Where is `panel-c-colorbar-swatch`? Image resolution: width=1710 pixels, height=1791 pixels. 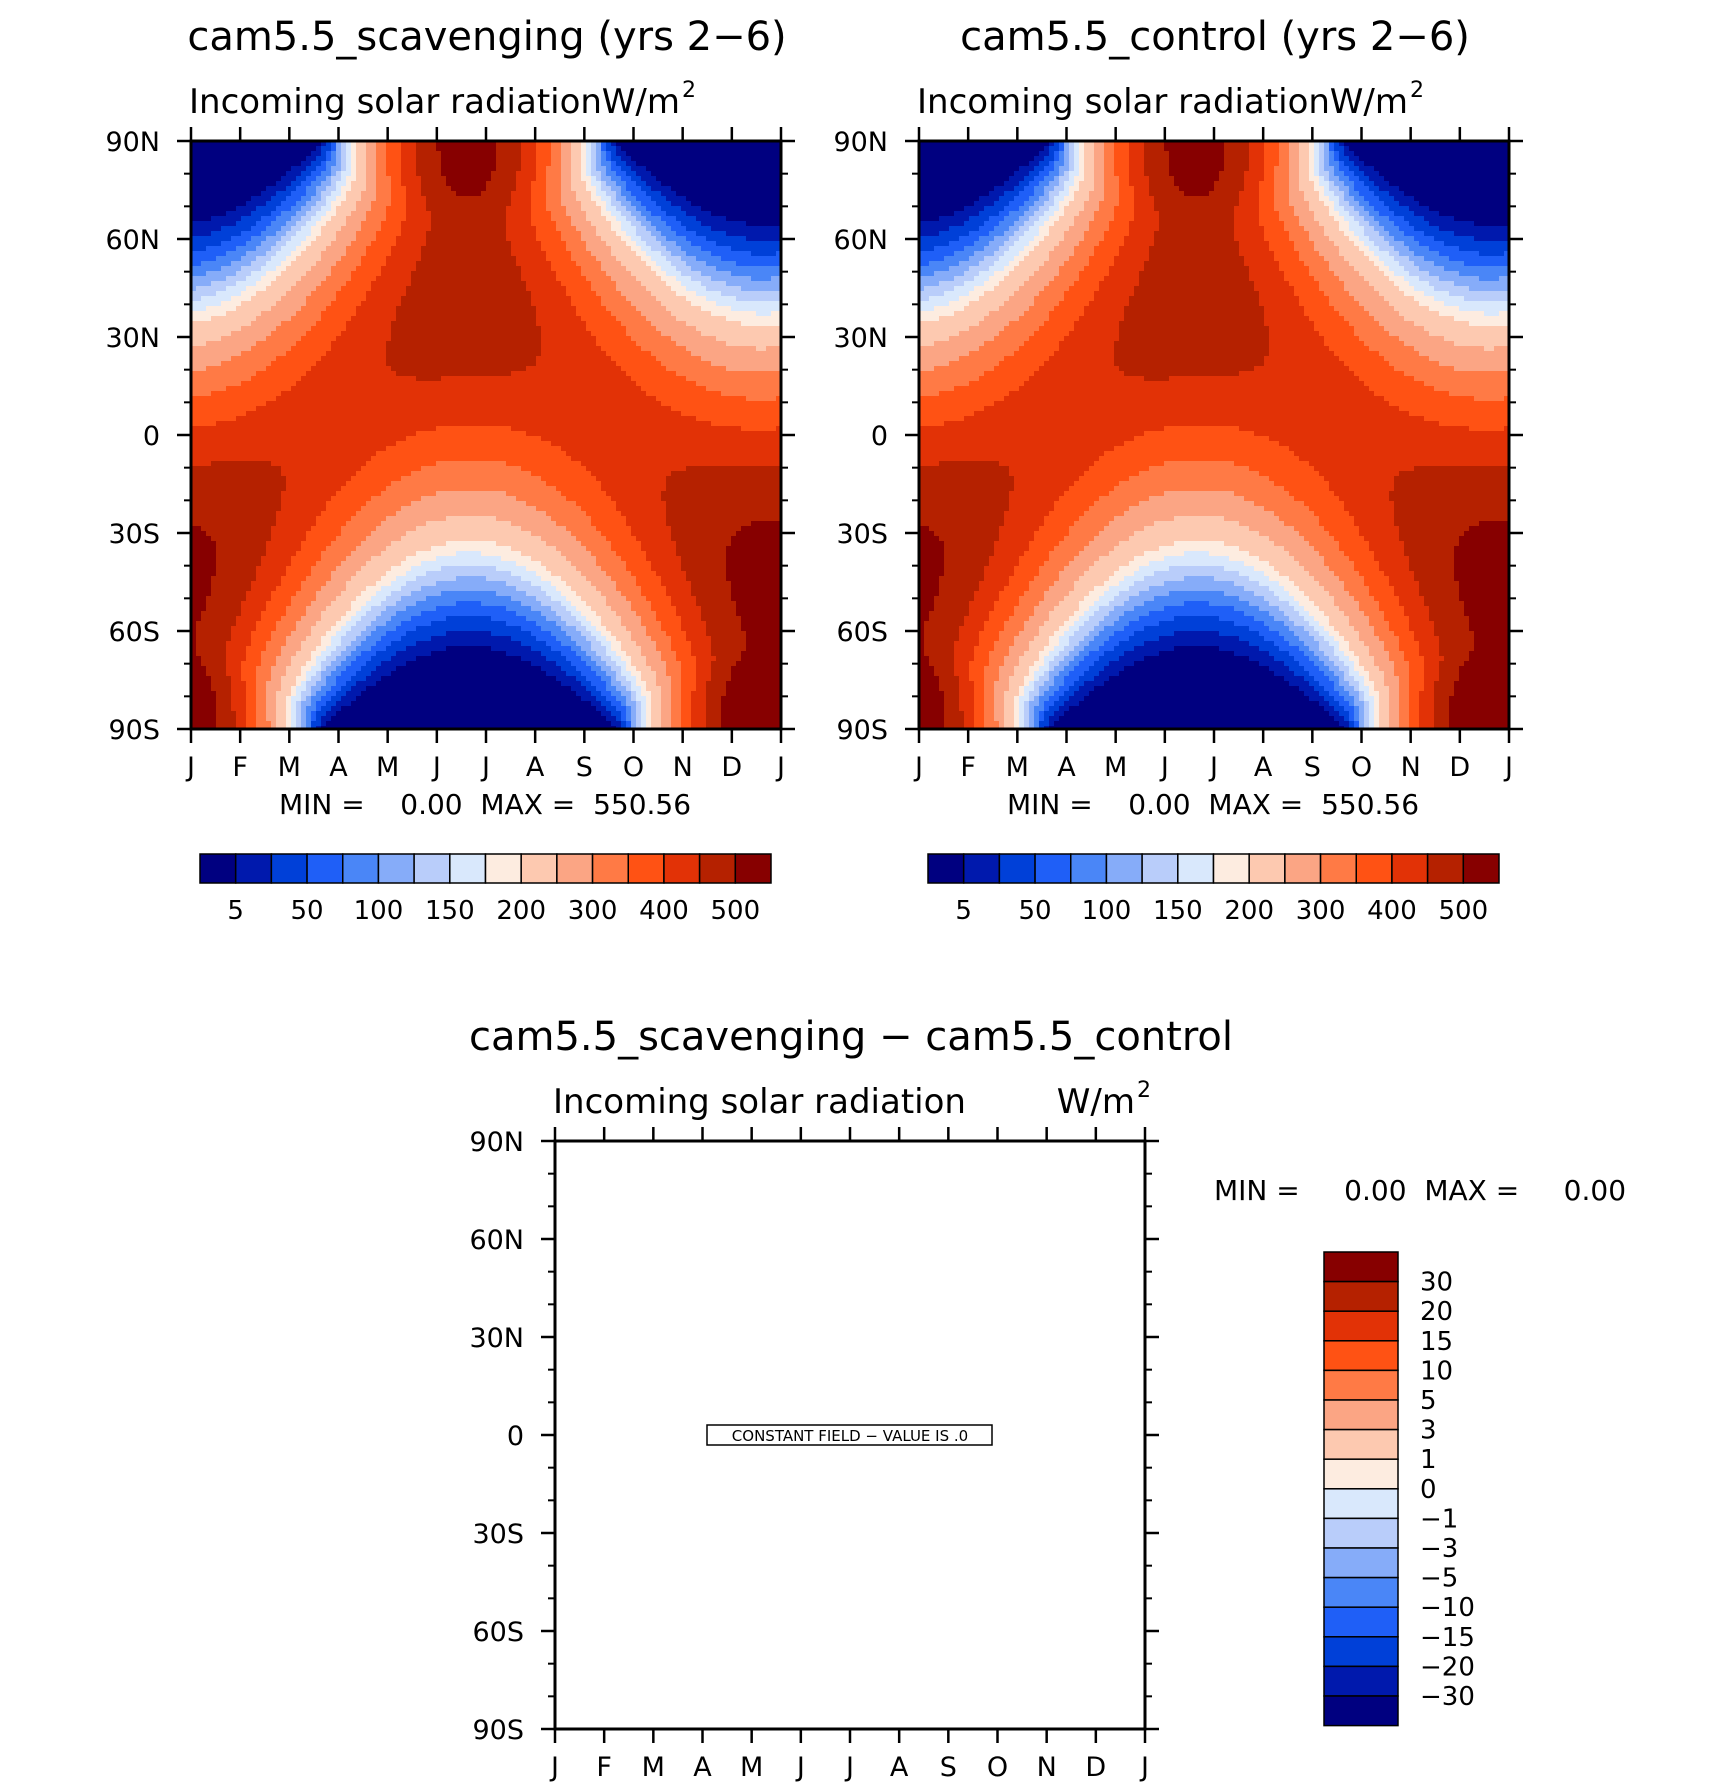 panel-c-colorbar-swatch is located at coordinates (1361, 1474).